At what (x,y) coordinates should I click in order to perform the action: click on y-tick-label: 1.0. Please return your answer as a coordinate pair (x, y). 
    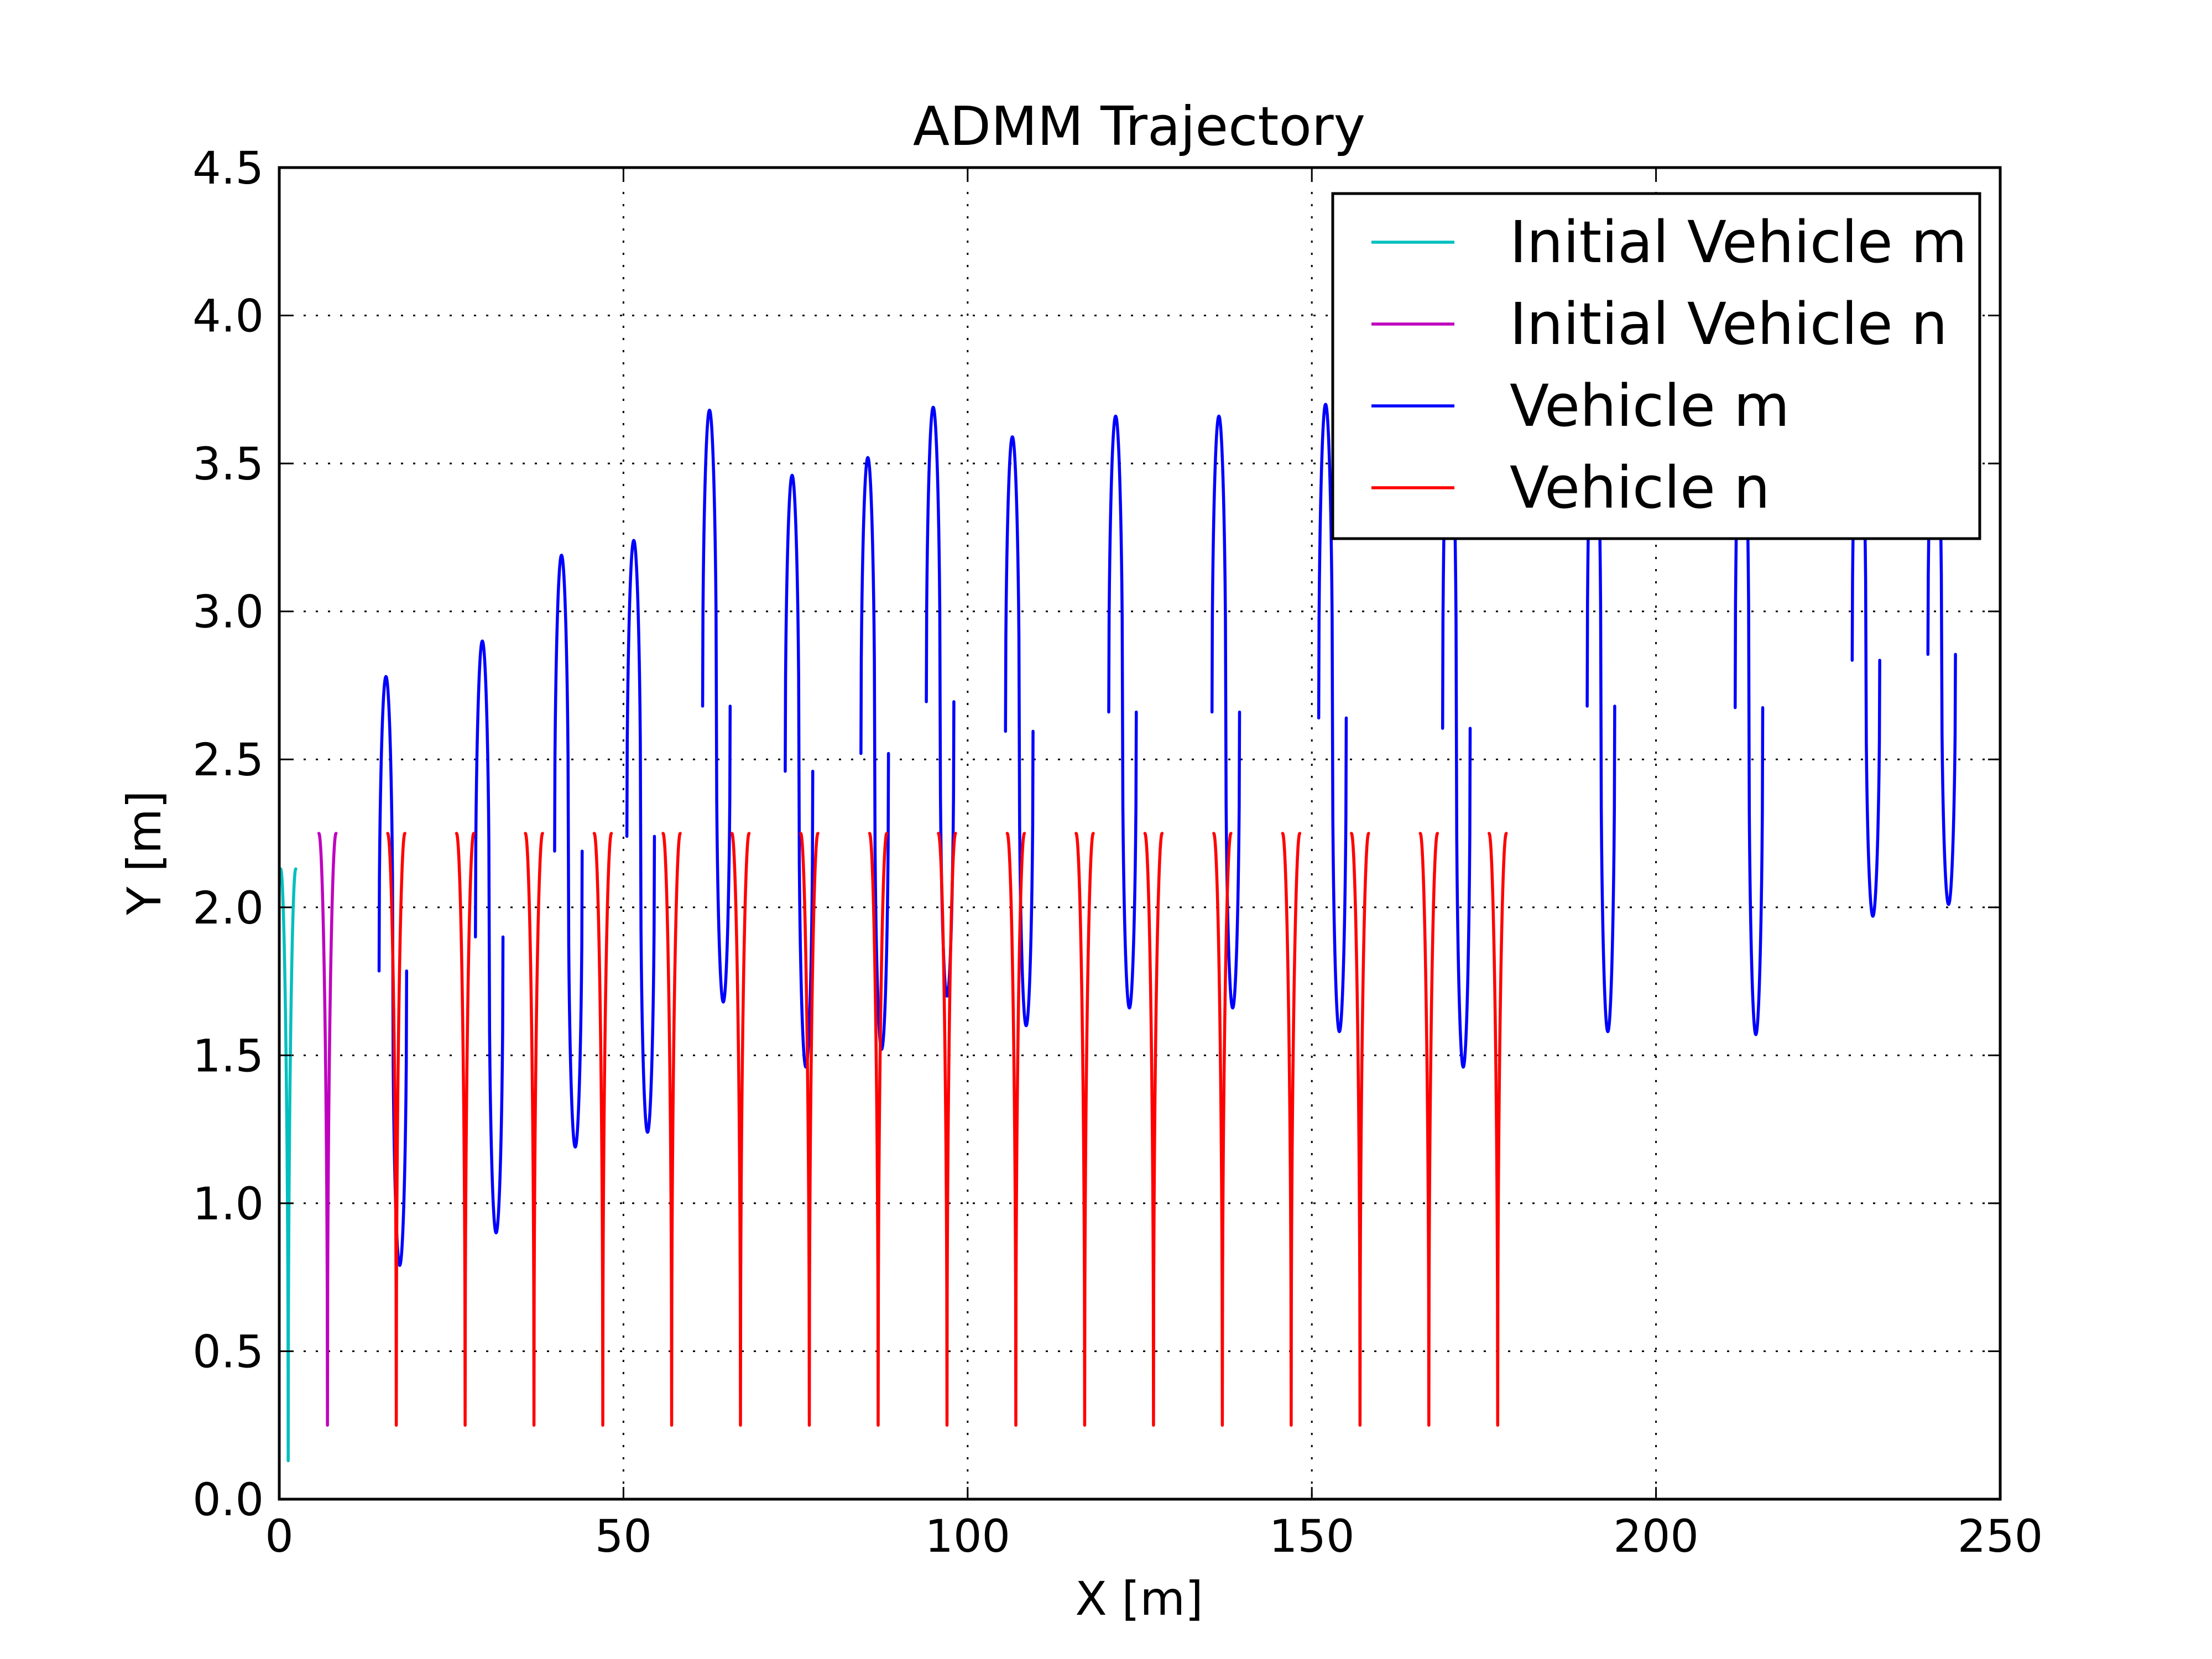
    Looking at the image, I should click on (228, 1204).